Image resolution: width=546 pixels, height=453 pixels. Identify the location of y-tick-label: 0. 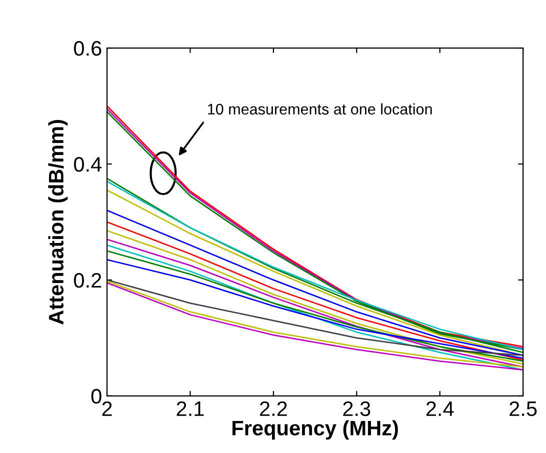
(96, 396).